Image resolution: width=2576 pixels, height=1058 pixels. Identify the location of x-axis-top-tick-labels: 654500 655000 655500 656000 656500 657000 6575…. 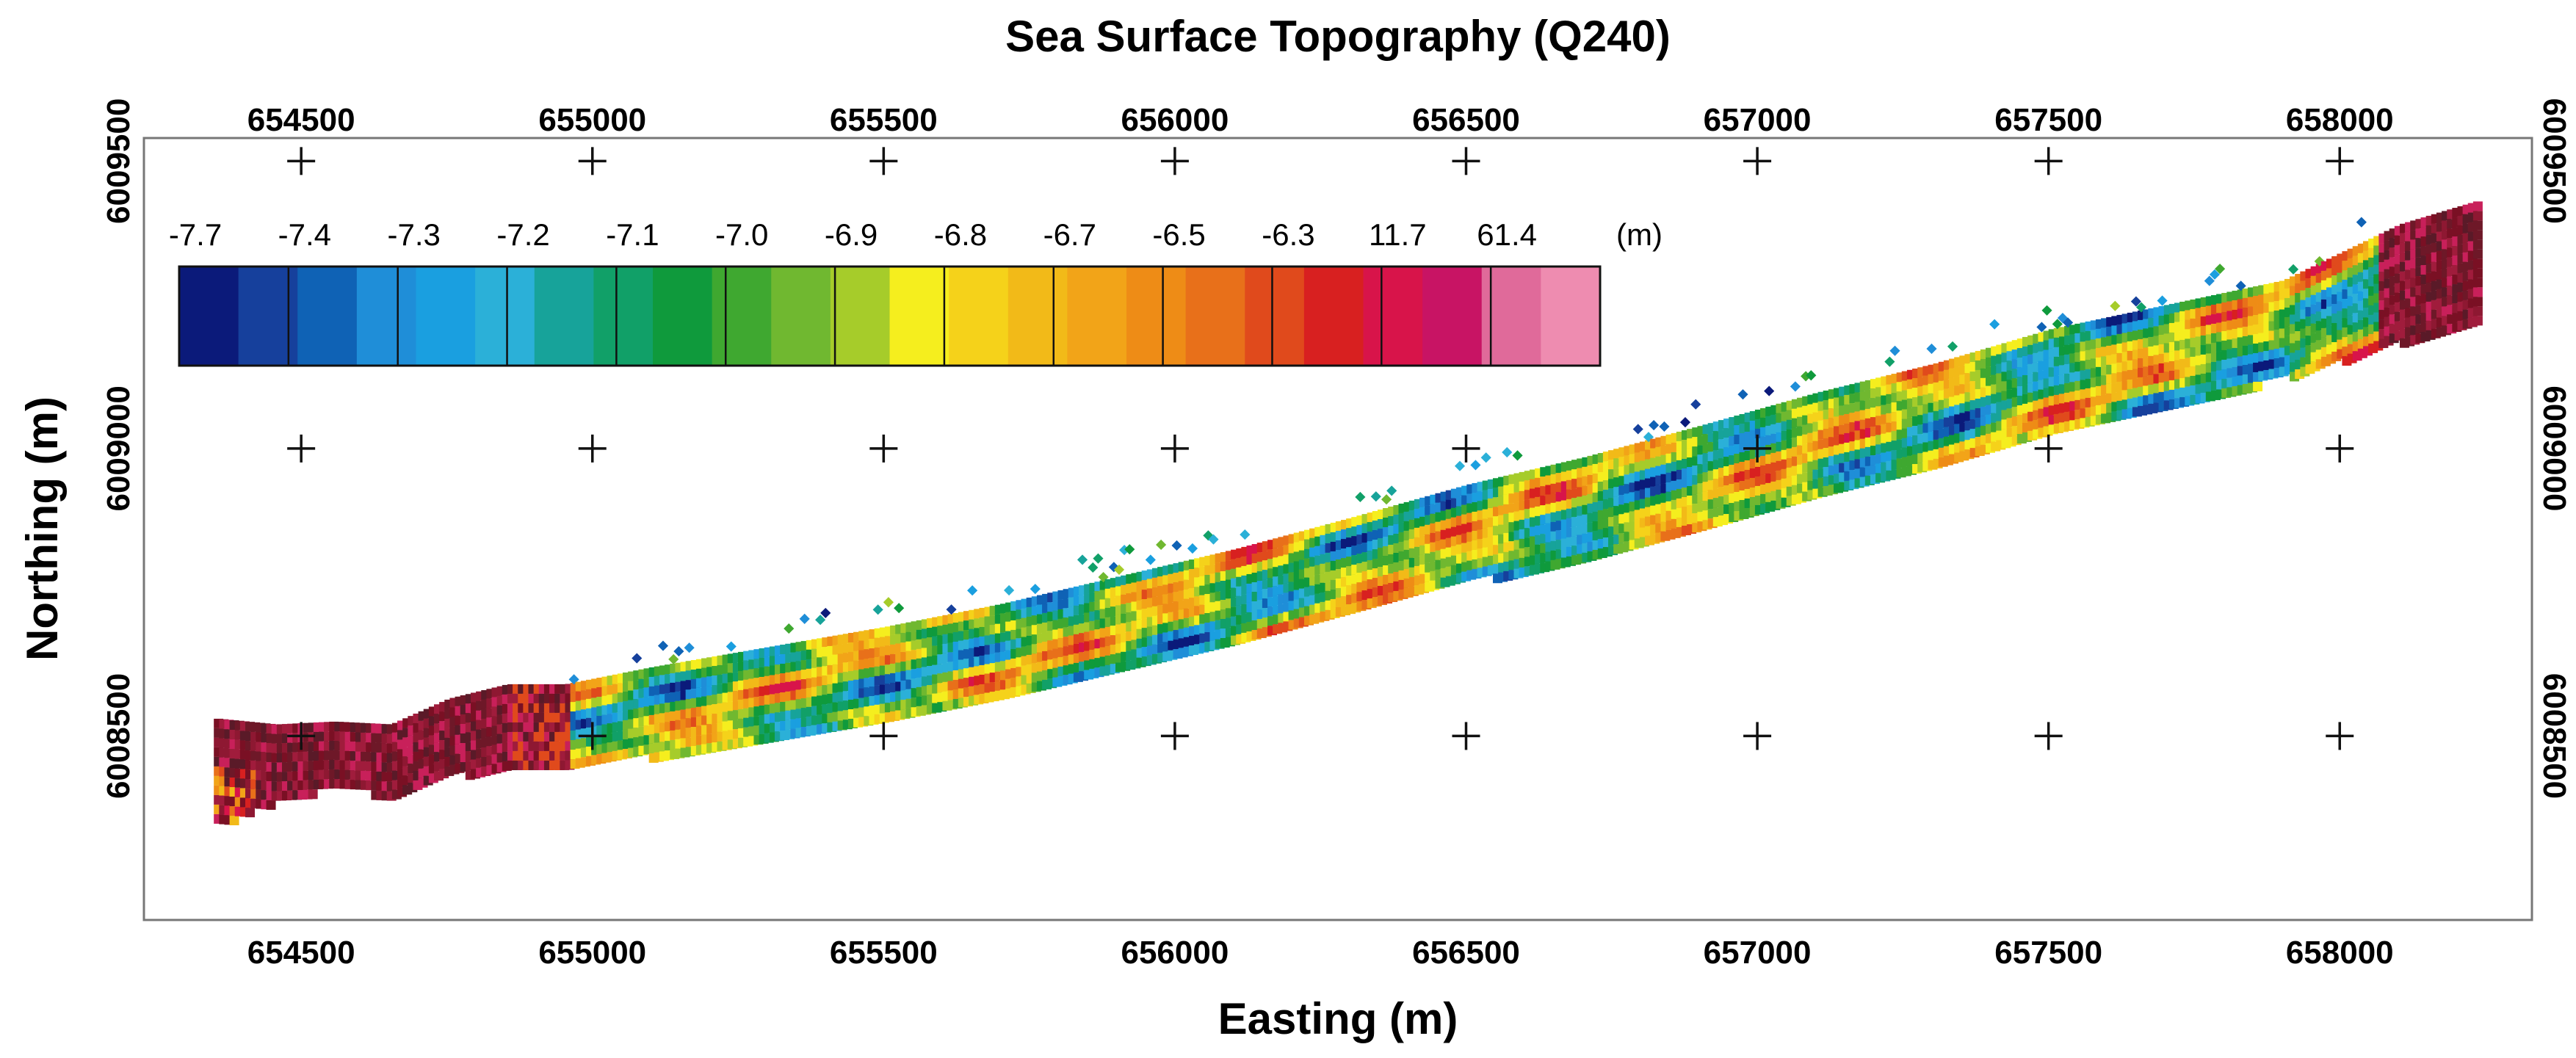
(1320, 120).